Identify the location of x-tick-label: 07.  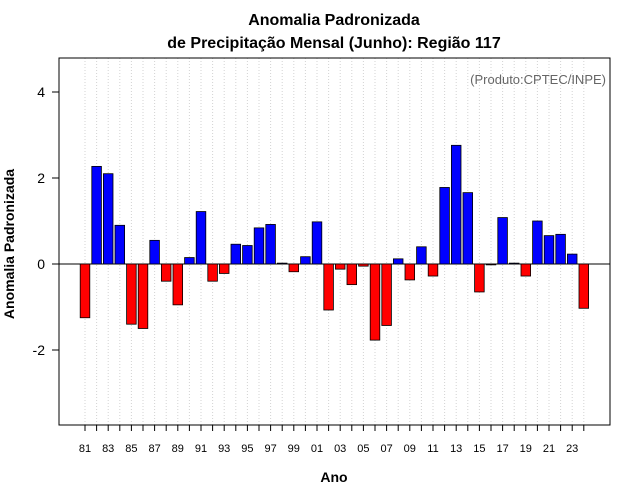
(386, 449).